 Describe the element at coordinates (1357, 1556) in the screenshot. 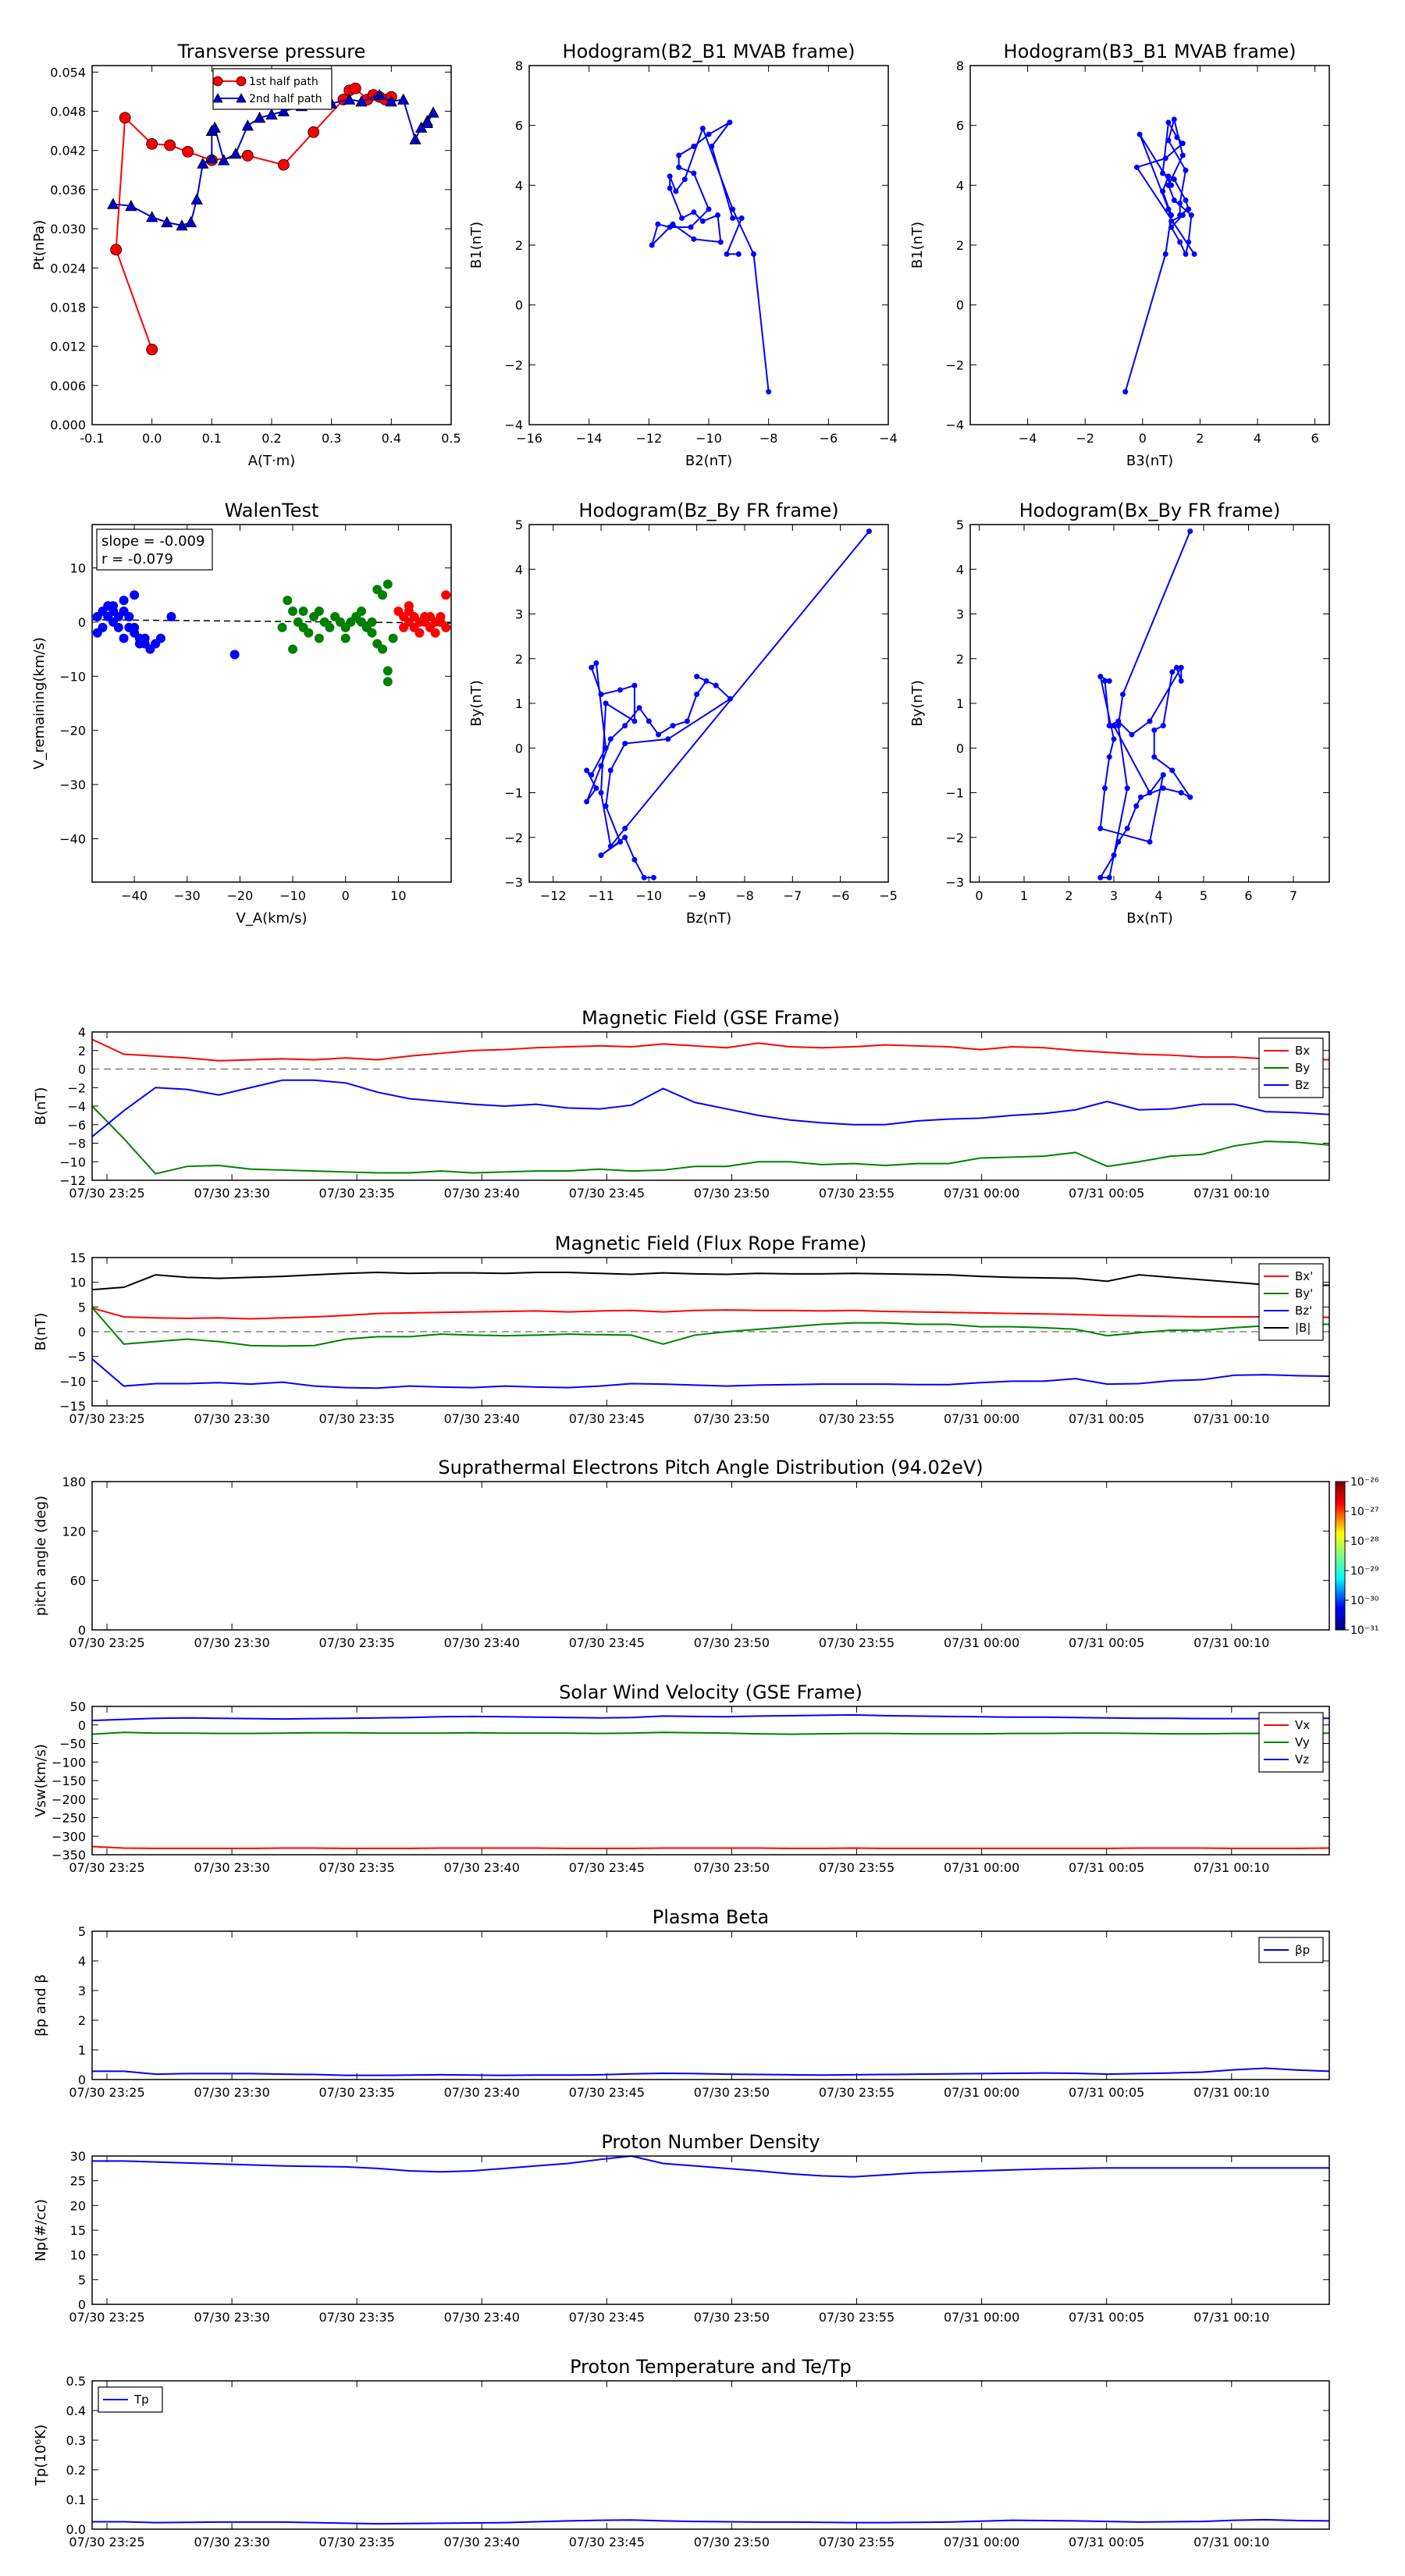

I see `colorbar: 10⁻²⁶ 10⁻²⁷ 10⁻²⁸ 10⁻²⁹ 10⁻³⁰ 10⁻³¹` at that location.